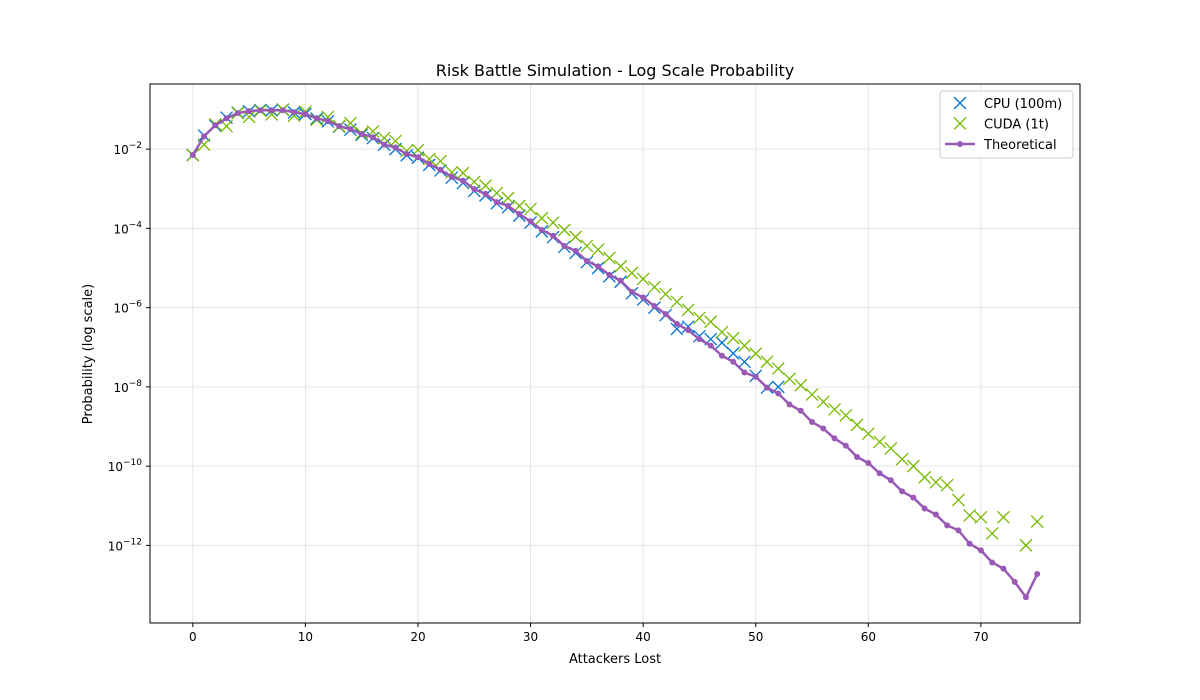  Describe the element at coordinates (1020, 145) in the screenshot. I see `legend-label: Theoretical` at that location.